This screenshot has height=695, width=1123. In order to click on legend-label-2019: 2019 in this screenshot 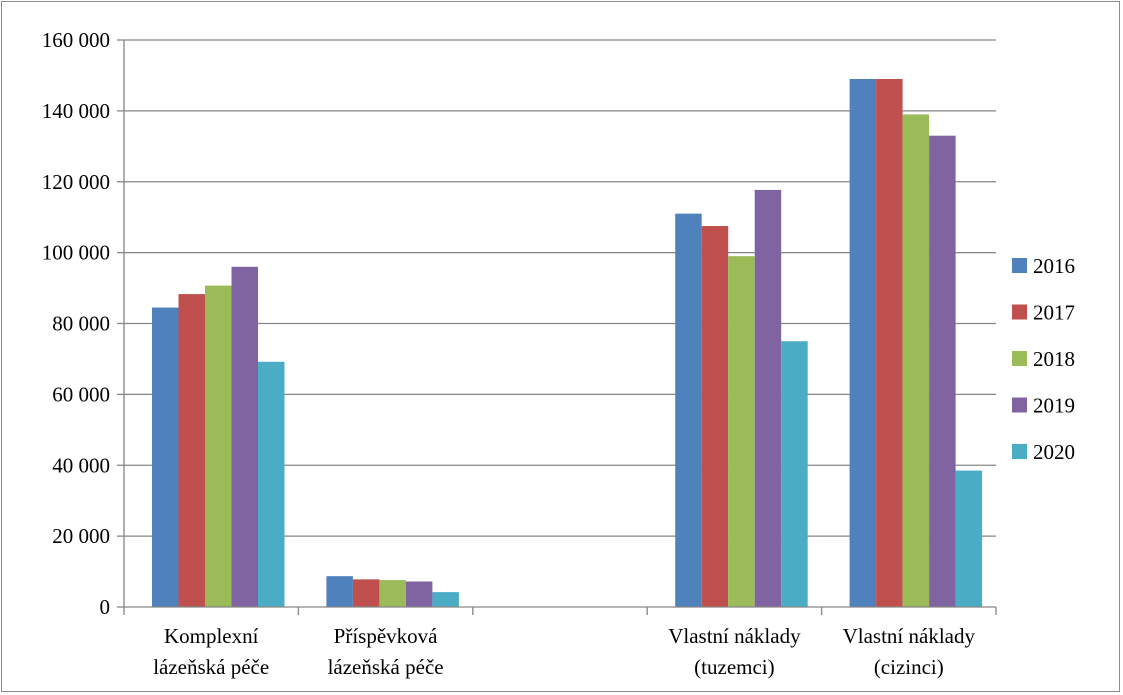, I will do `click(1054, 406)`.